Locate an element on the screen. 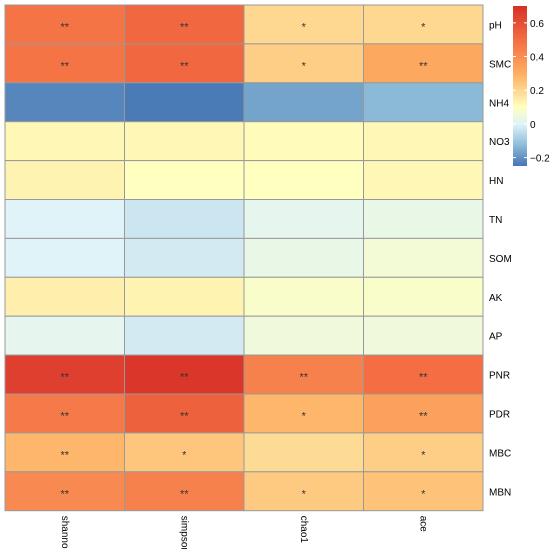 The width and height of the screenshot is (550, 549). cell-AK-shannon is located at coordinates (64, 296).